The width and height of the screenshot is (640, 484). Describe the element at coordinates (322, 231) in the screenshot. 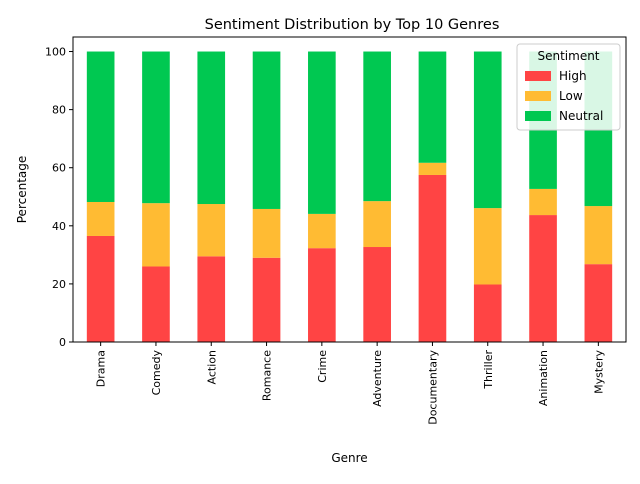

I see `bar-crime-low` at that location.